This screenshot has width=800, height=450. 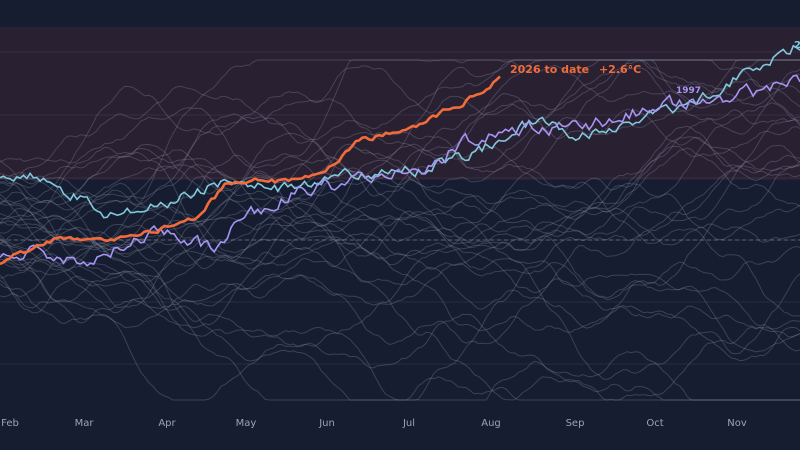 What do you see at coordinates (797, 45) in the screenshot?
I see `annotation-right-edge: 2` at bounding box center [797, 45].